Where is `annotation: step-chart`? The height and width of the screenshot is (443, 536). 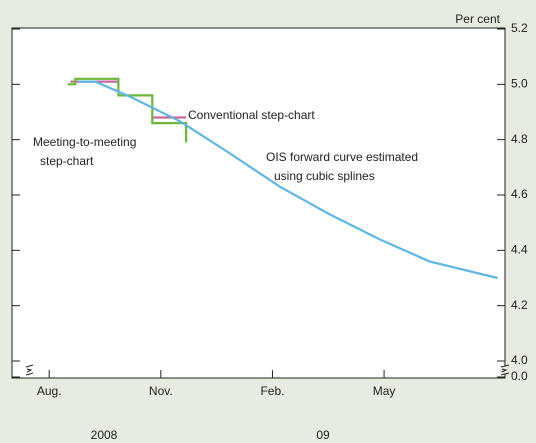
annotation: step-chart is located at coordinates (67, 161).